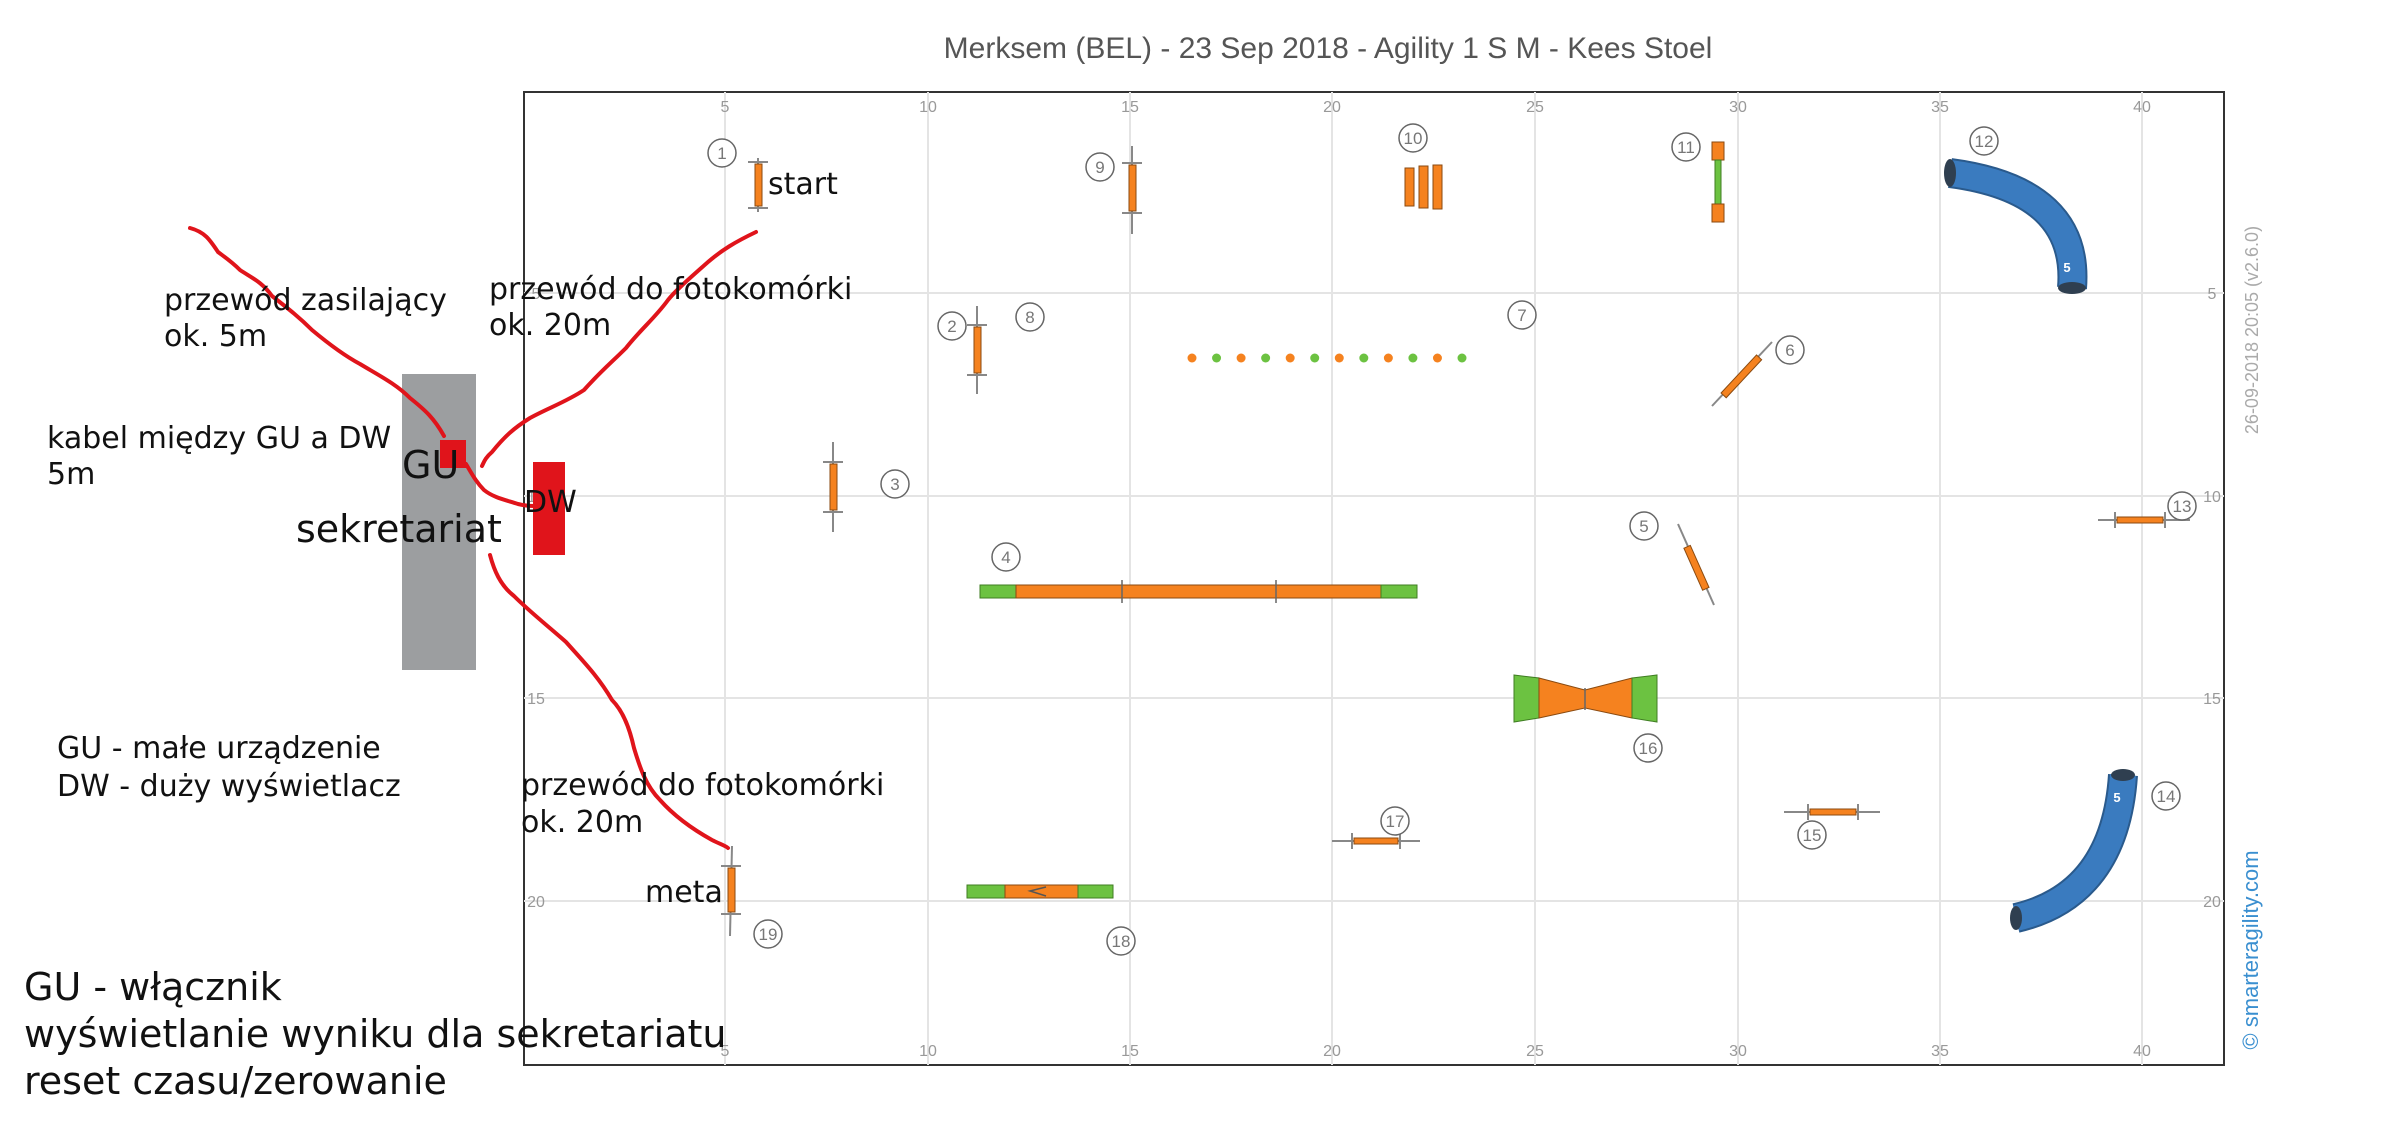  Describe the element at coordinates (430, 465) in the screenshot. I see `gu-label: GU` at that location.